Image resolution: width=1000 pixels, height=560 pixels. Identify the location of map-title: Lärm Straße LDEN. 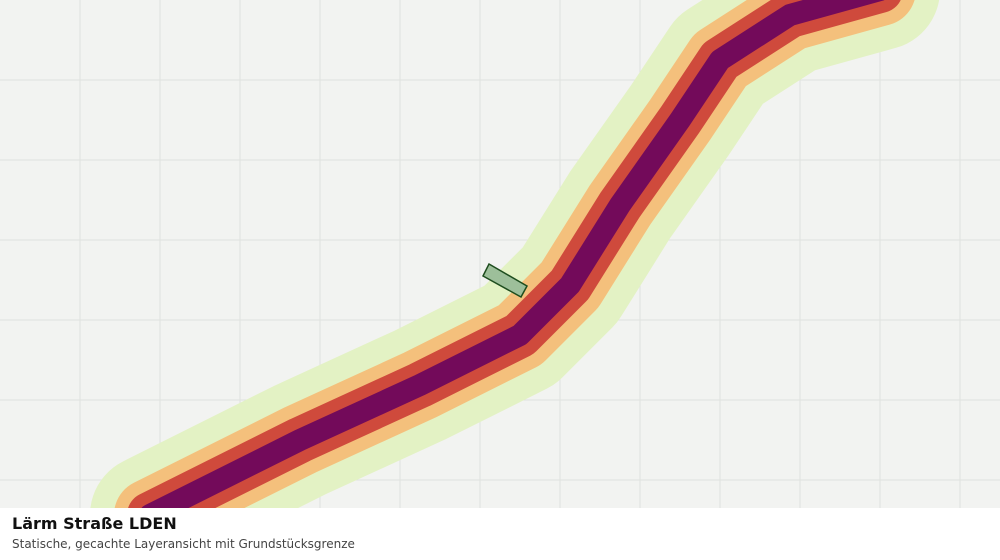
(94, 523).